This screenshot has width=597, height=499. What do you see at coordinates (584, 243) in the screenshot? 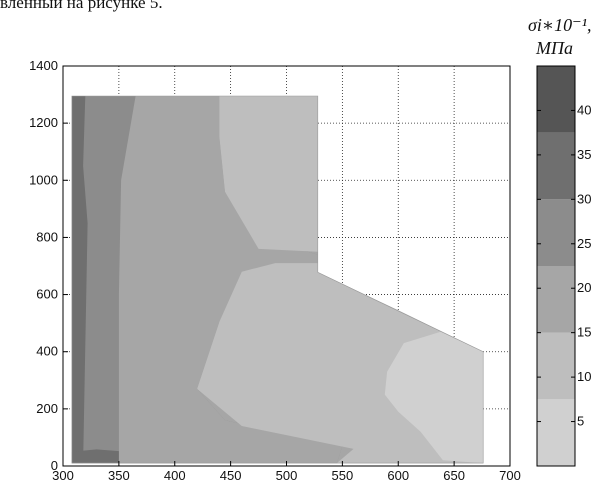
I see `colorbar-tick-label: 25` at bounding box center [584, 243].